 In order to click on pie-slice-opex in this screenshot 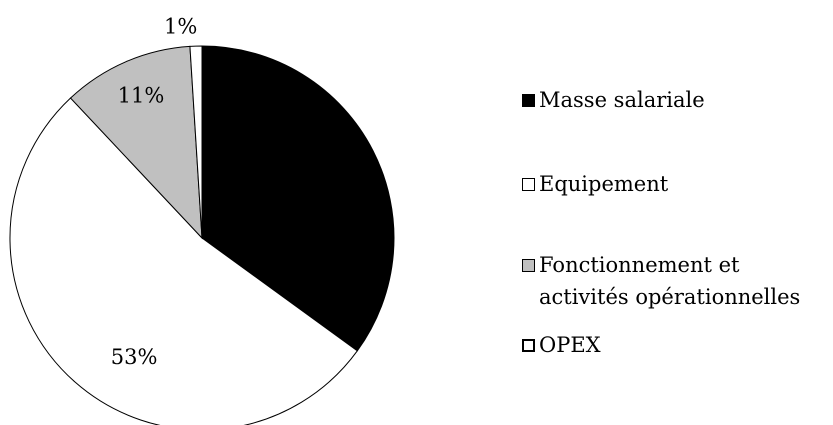, I will do `click(196, 142)`.